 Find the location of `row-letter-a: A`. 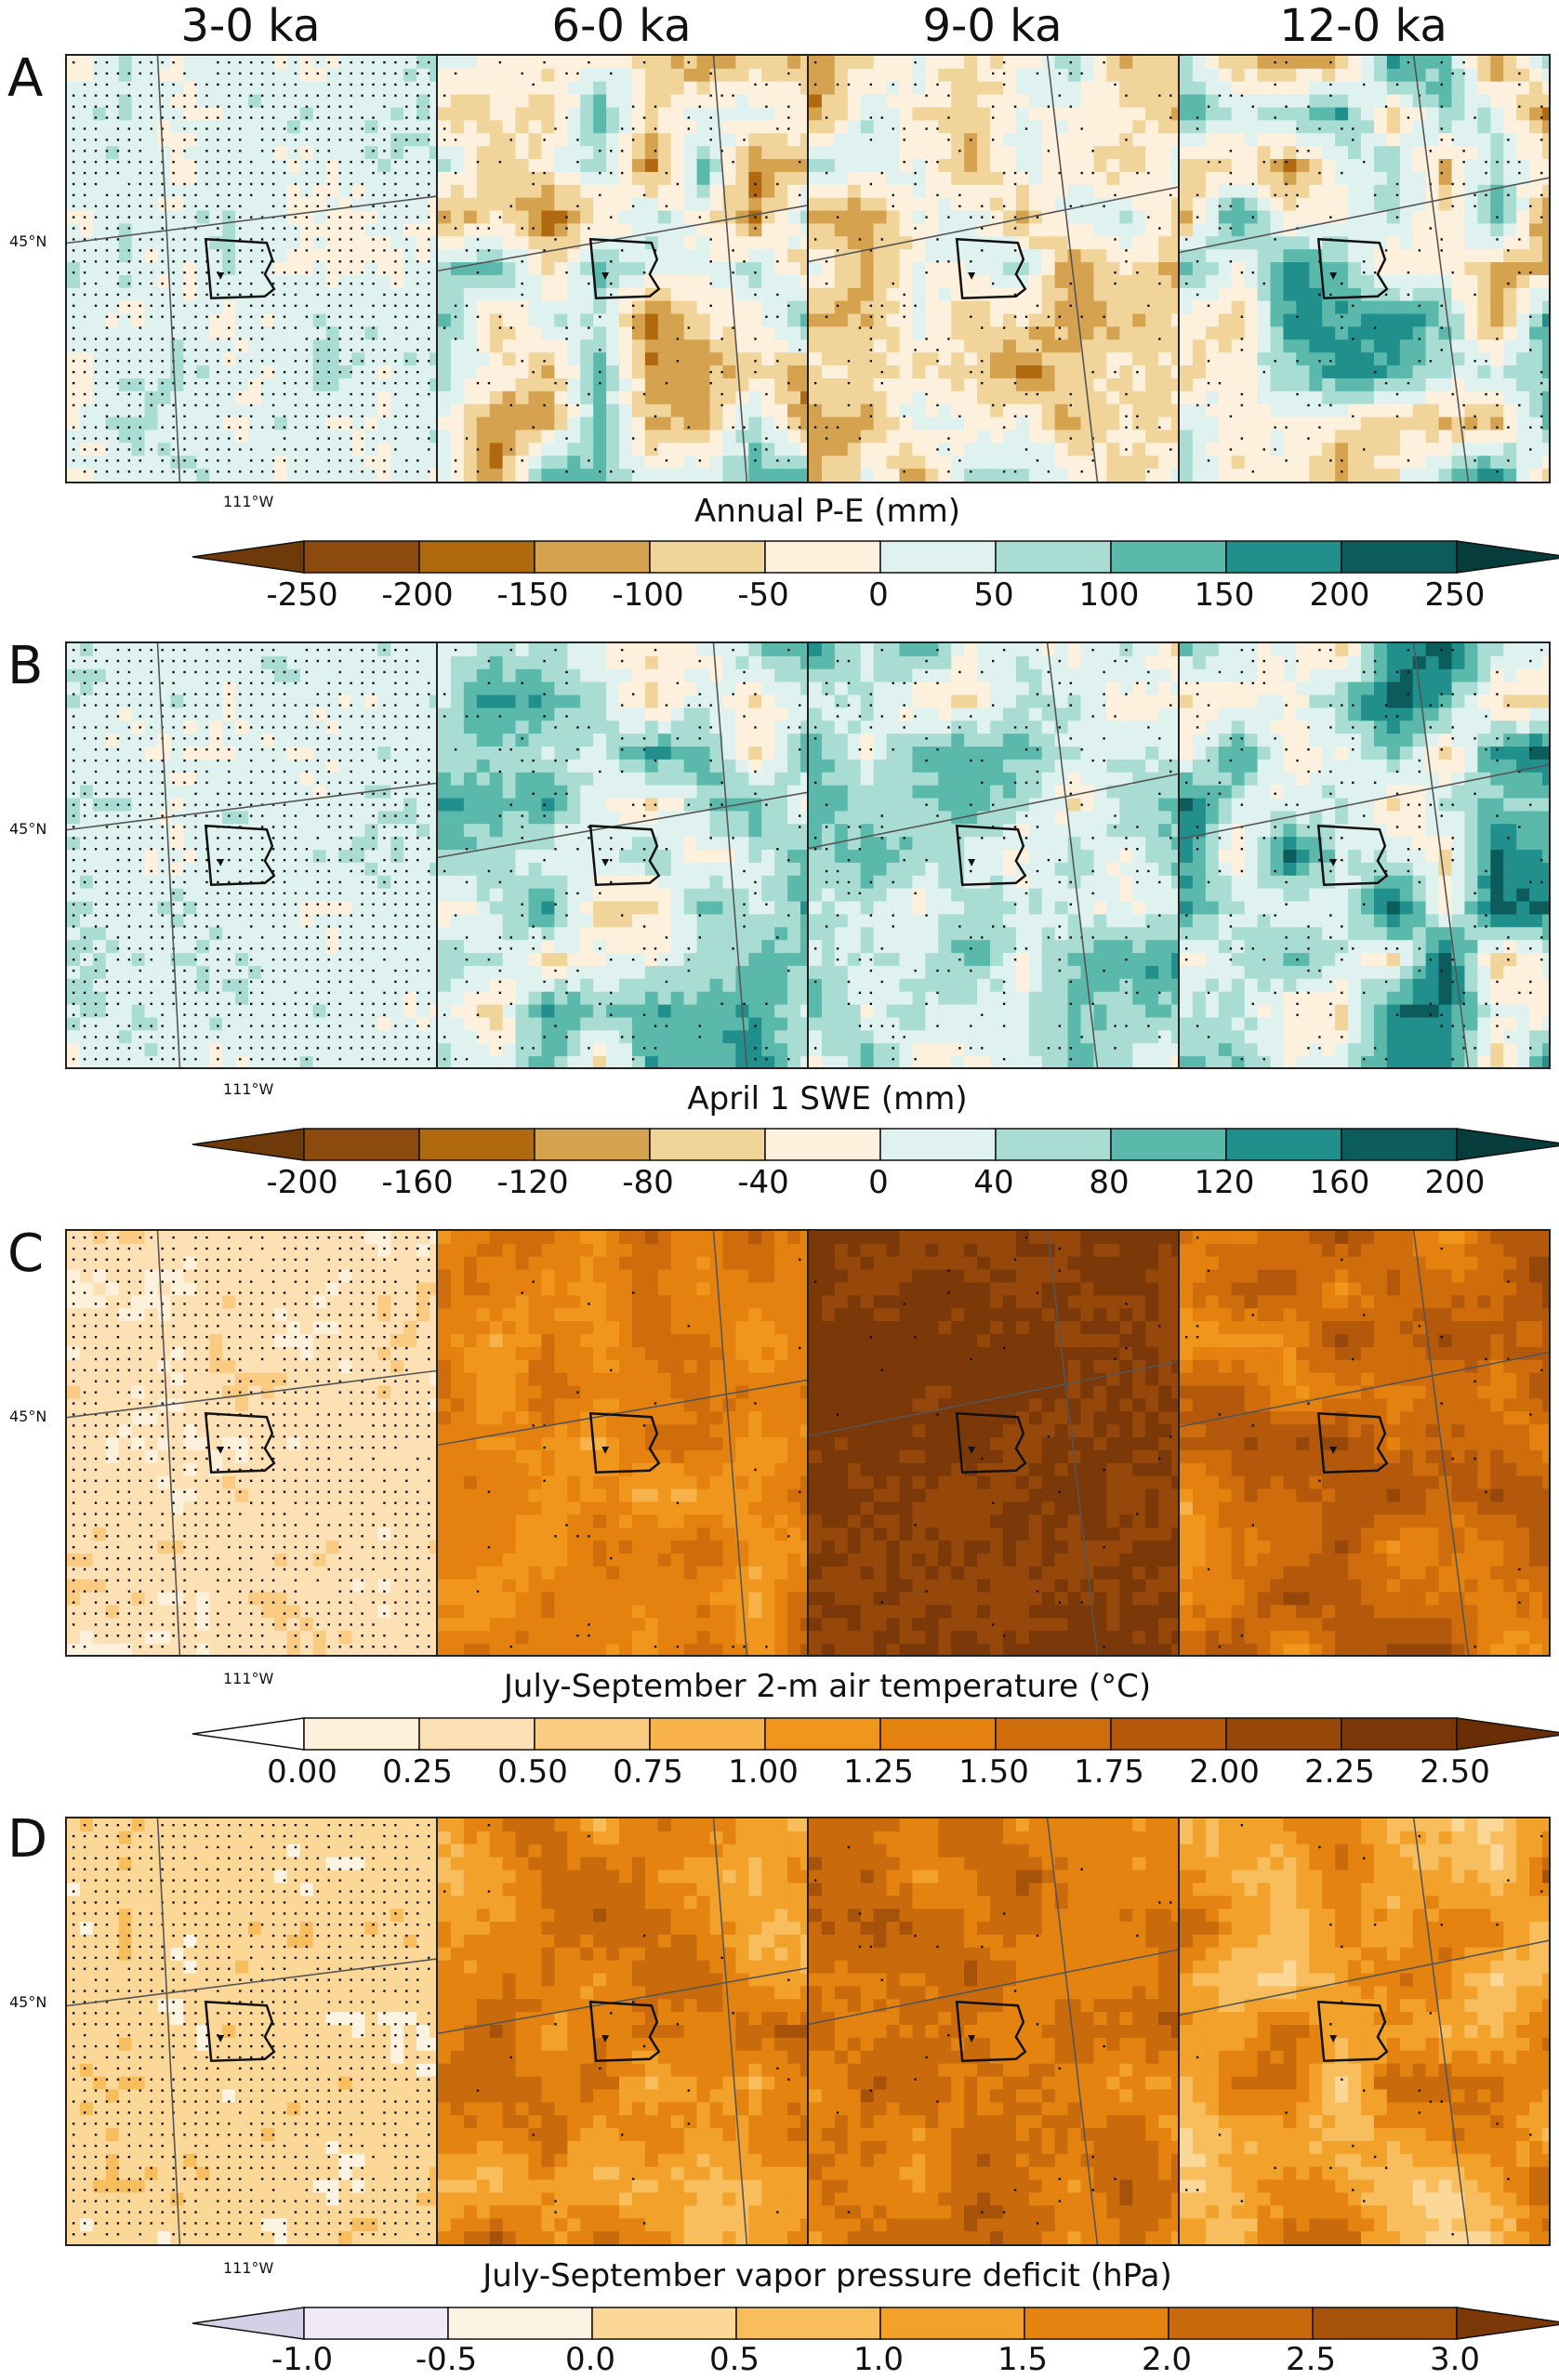

row-letter-a: A is located at coordinates (25, 78).